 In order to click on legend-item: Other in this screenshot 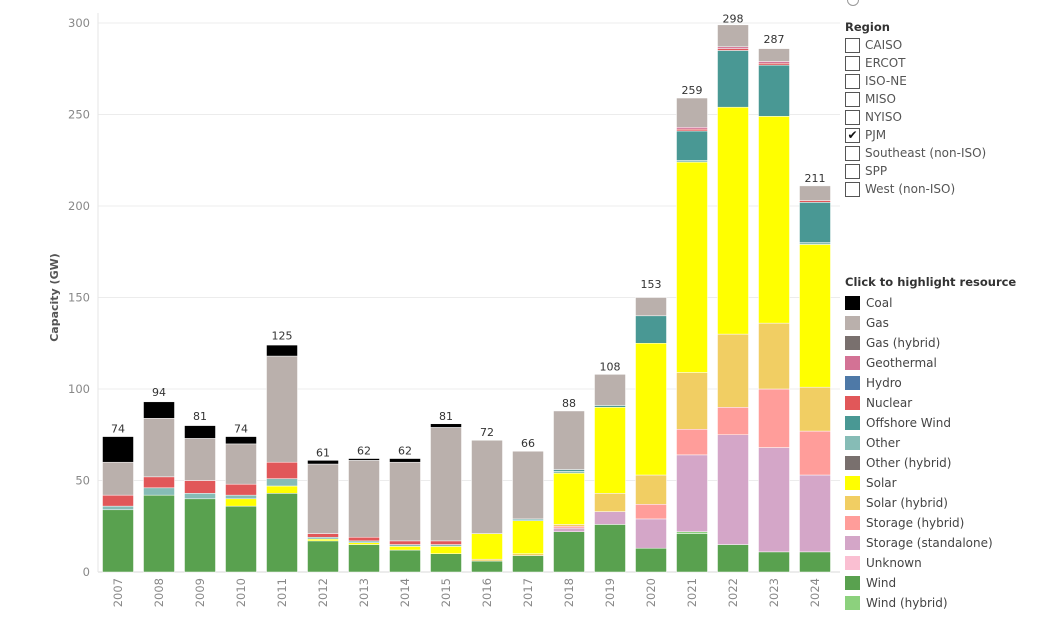, I will do `click(930, 443)`.